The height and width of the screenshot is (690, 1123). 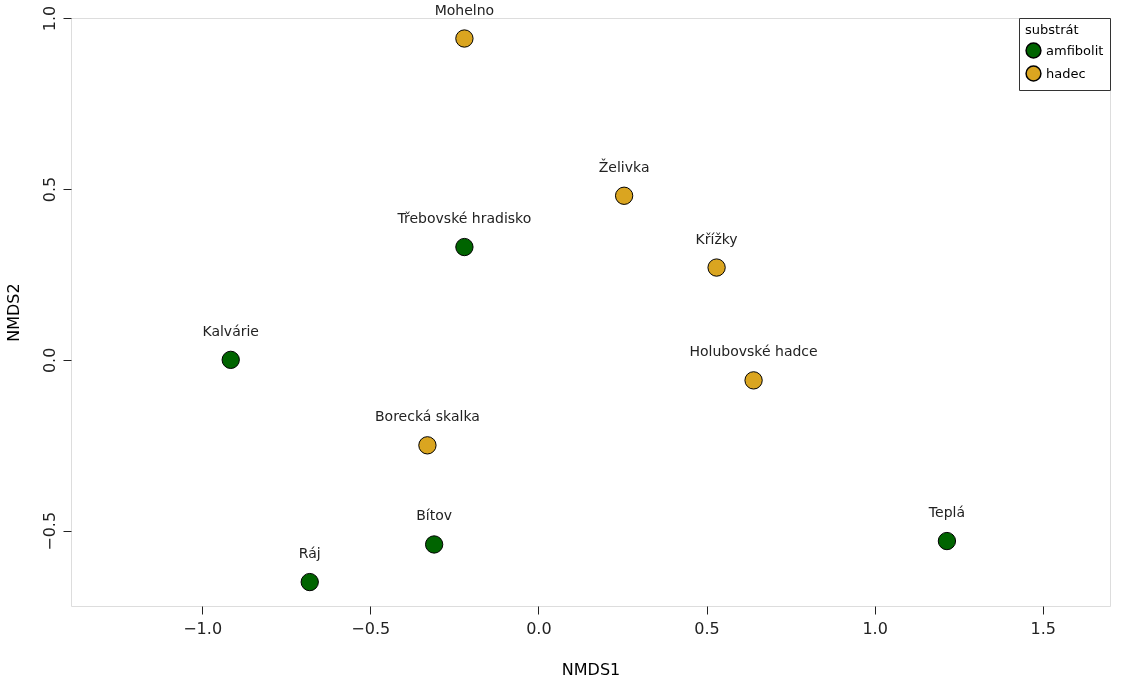 What do you see at coordinates (946, 512) in the screenshot?
I see `annotation: Teplá` at bounding box center [946, 512].